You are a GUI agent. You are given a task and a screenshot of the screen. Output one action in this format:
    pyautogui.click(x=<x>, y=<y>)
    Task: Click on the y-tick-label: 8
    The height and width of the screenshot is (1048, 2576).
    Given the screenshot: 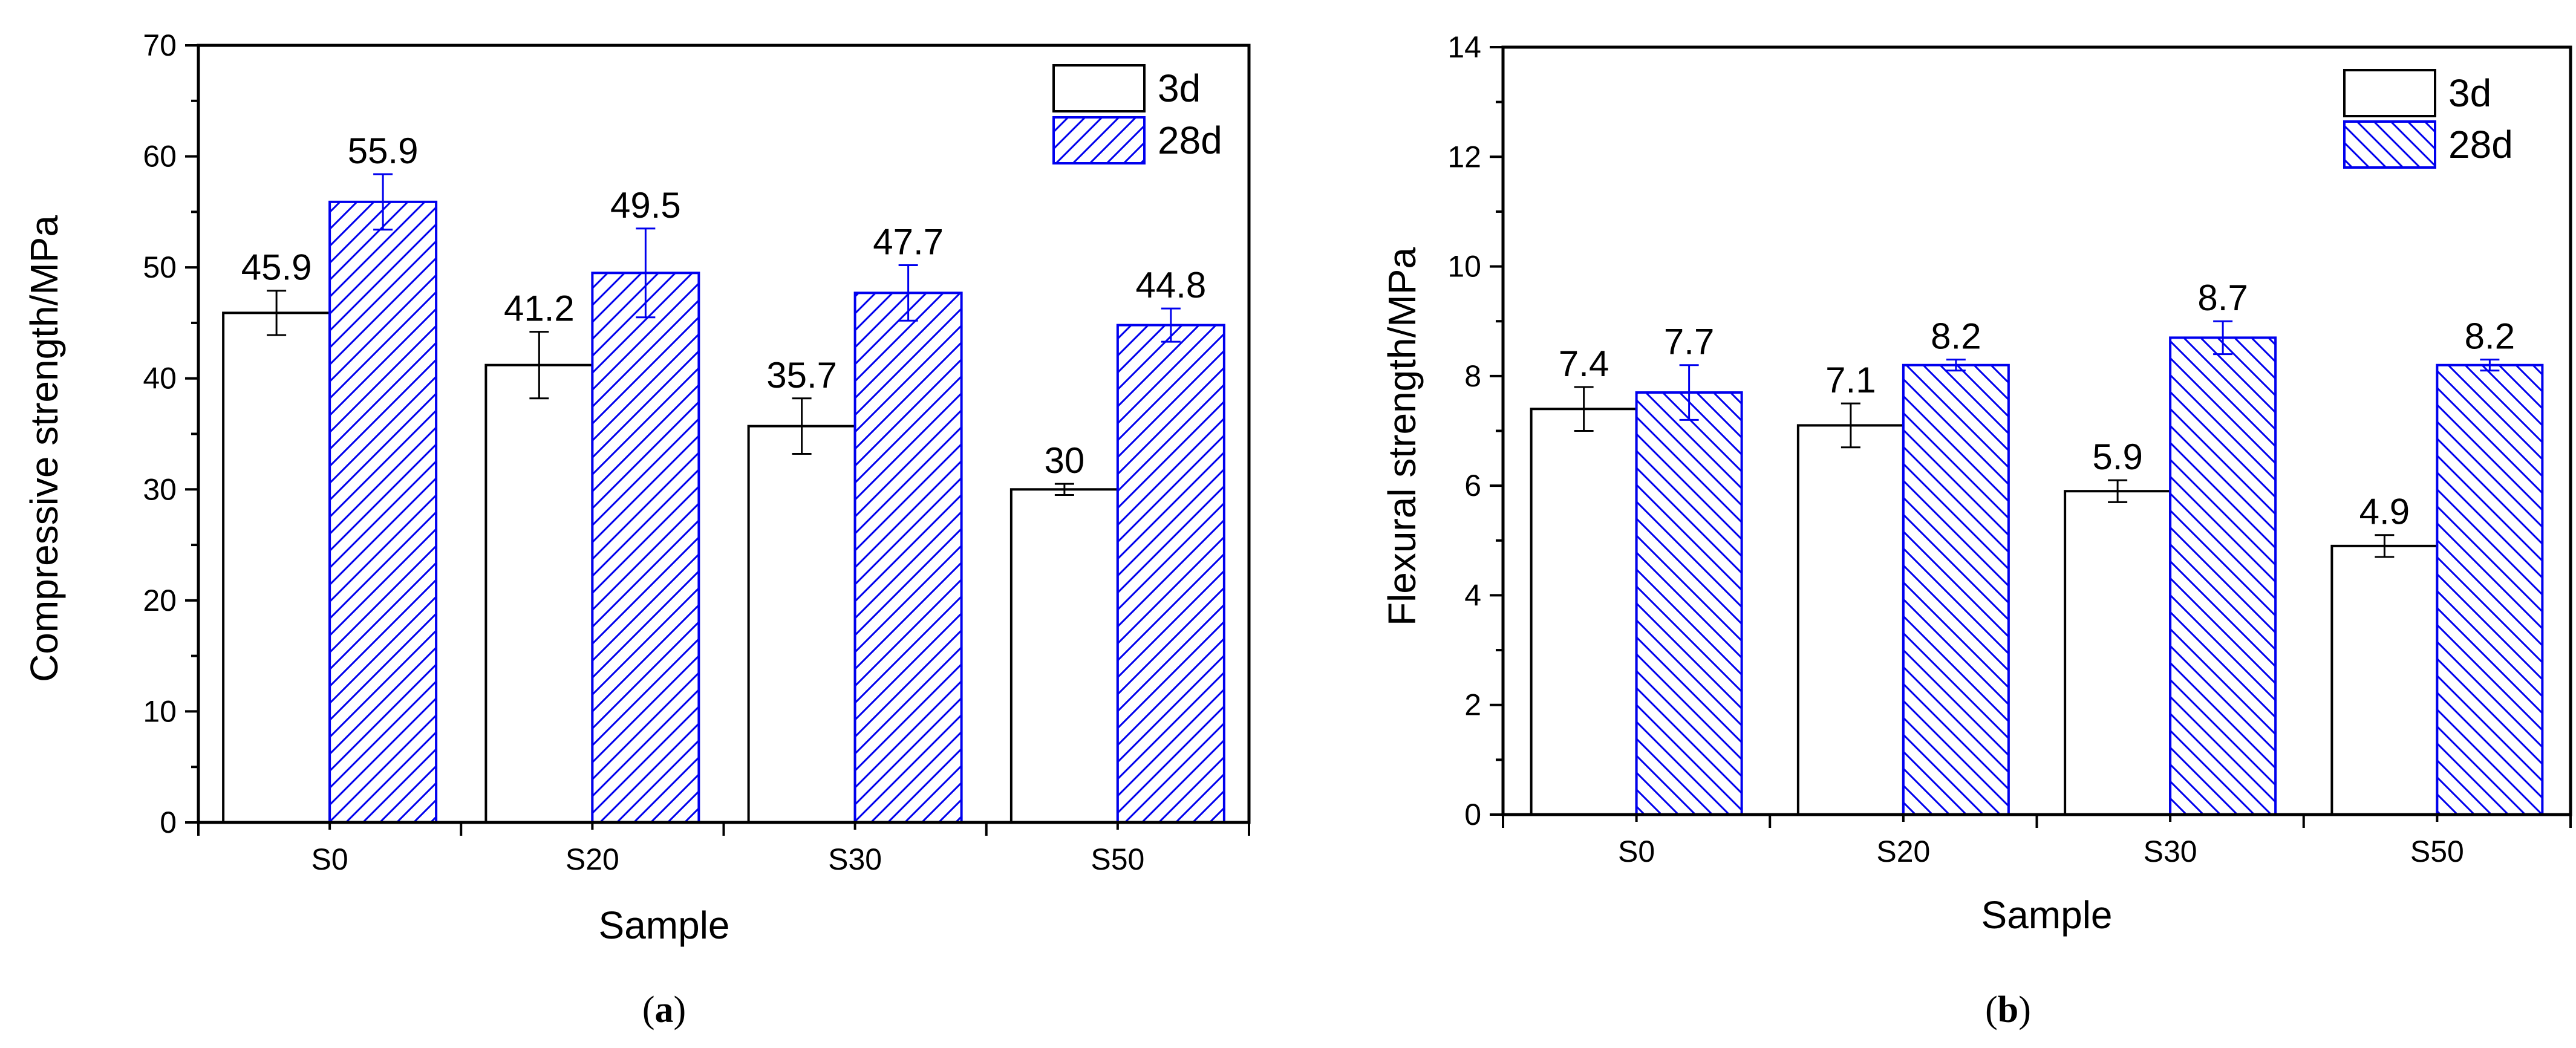 What is the action you would take?
    pyautogui.click(x=1472, y=376)
    